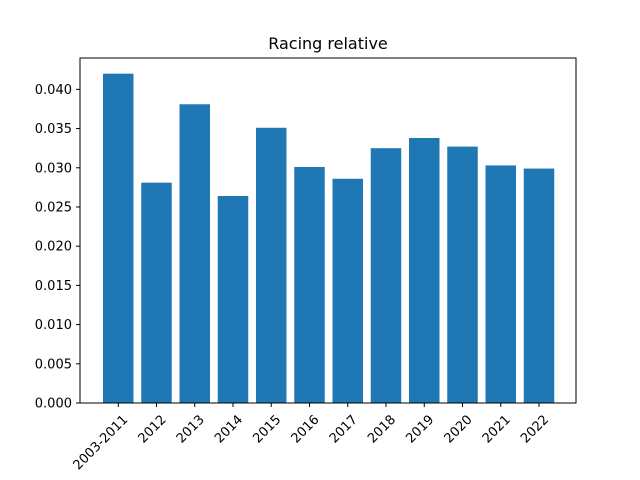 The width and height of the screenshot is (640, 480). What do you see at coordinates (118, 238) in the screenshot?
I see `bar-2003-2011` at bounding box center [118, 238].